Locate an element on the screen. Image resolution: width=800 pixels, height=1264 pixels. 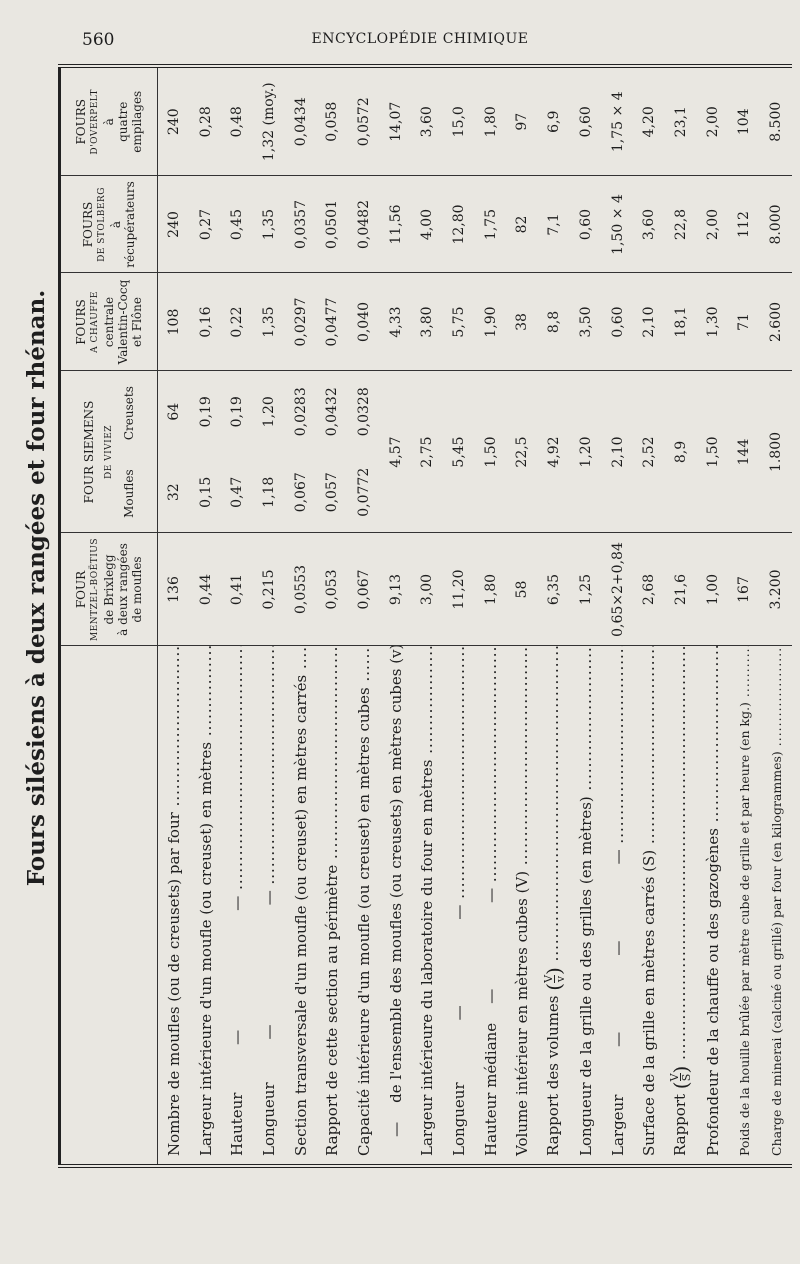
cell-mentzel: 2,68 is located at coordinates (649, 589).